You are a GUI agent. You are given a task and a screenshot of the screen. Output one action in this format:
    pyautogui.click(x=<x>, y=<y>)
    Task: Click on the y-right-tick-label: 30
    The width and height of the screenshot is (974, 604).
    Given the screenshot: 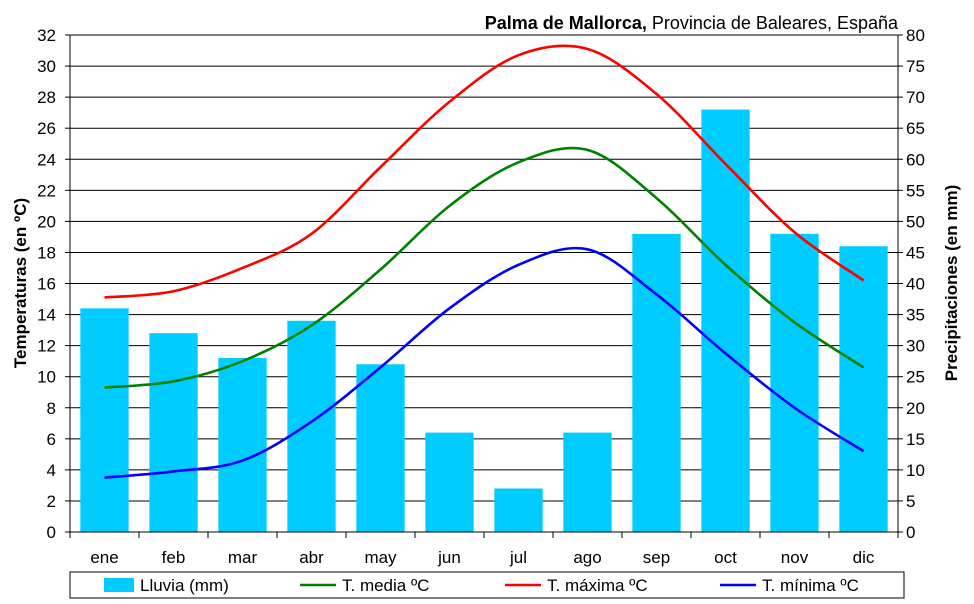 What is the action you would take?
    pyautogui.click(x=915, y=346)
    